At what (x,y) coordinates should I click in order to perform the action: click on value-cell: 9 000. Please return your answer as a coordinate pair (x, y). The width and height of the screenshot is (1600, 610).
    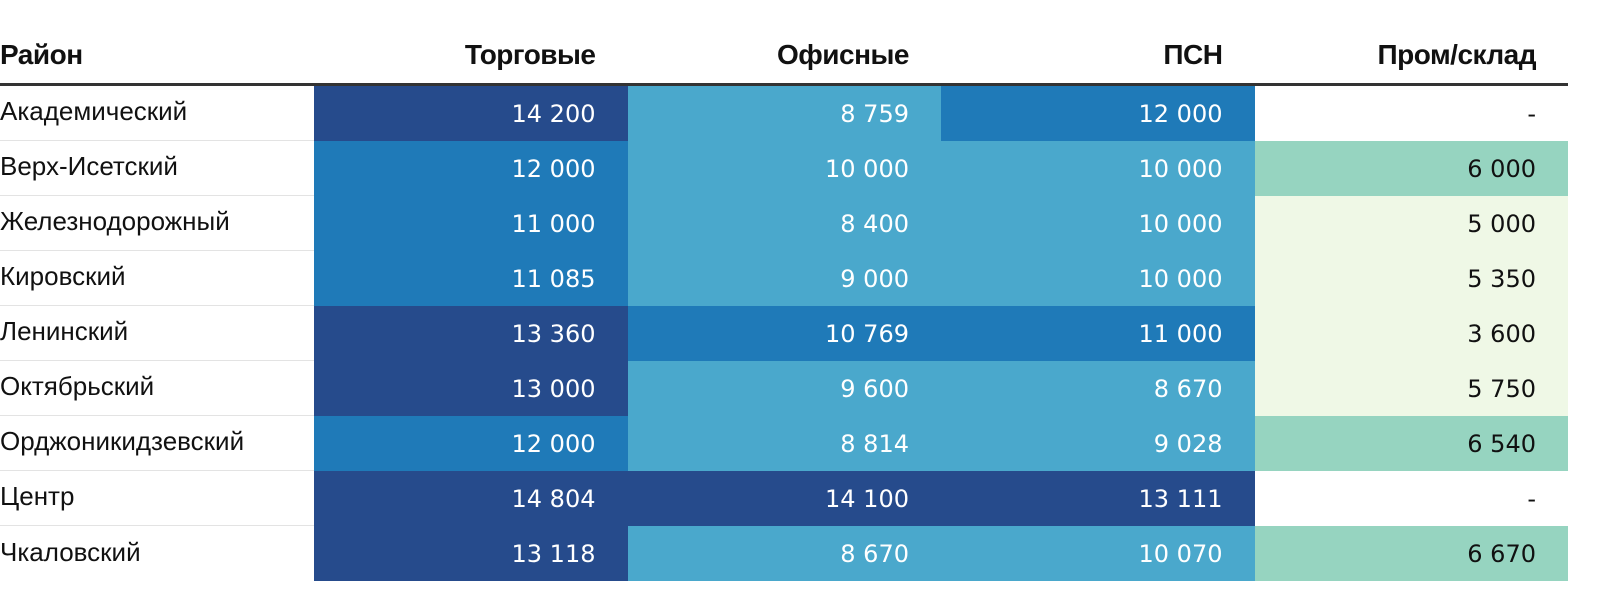
    Looking at the image, I should click on (784, 278).